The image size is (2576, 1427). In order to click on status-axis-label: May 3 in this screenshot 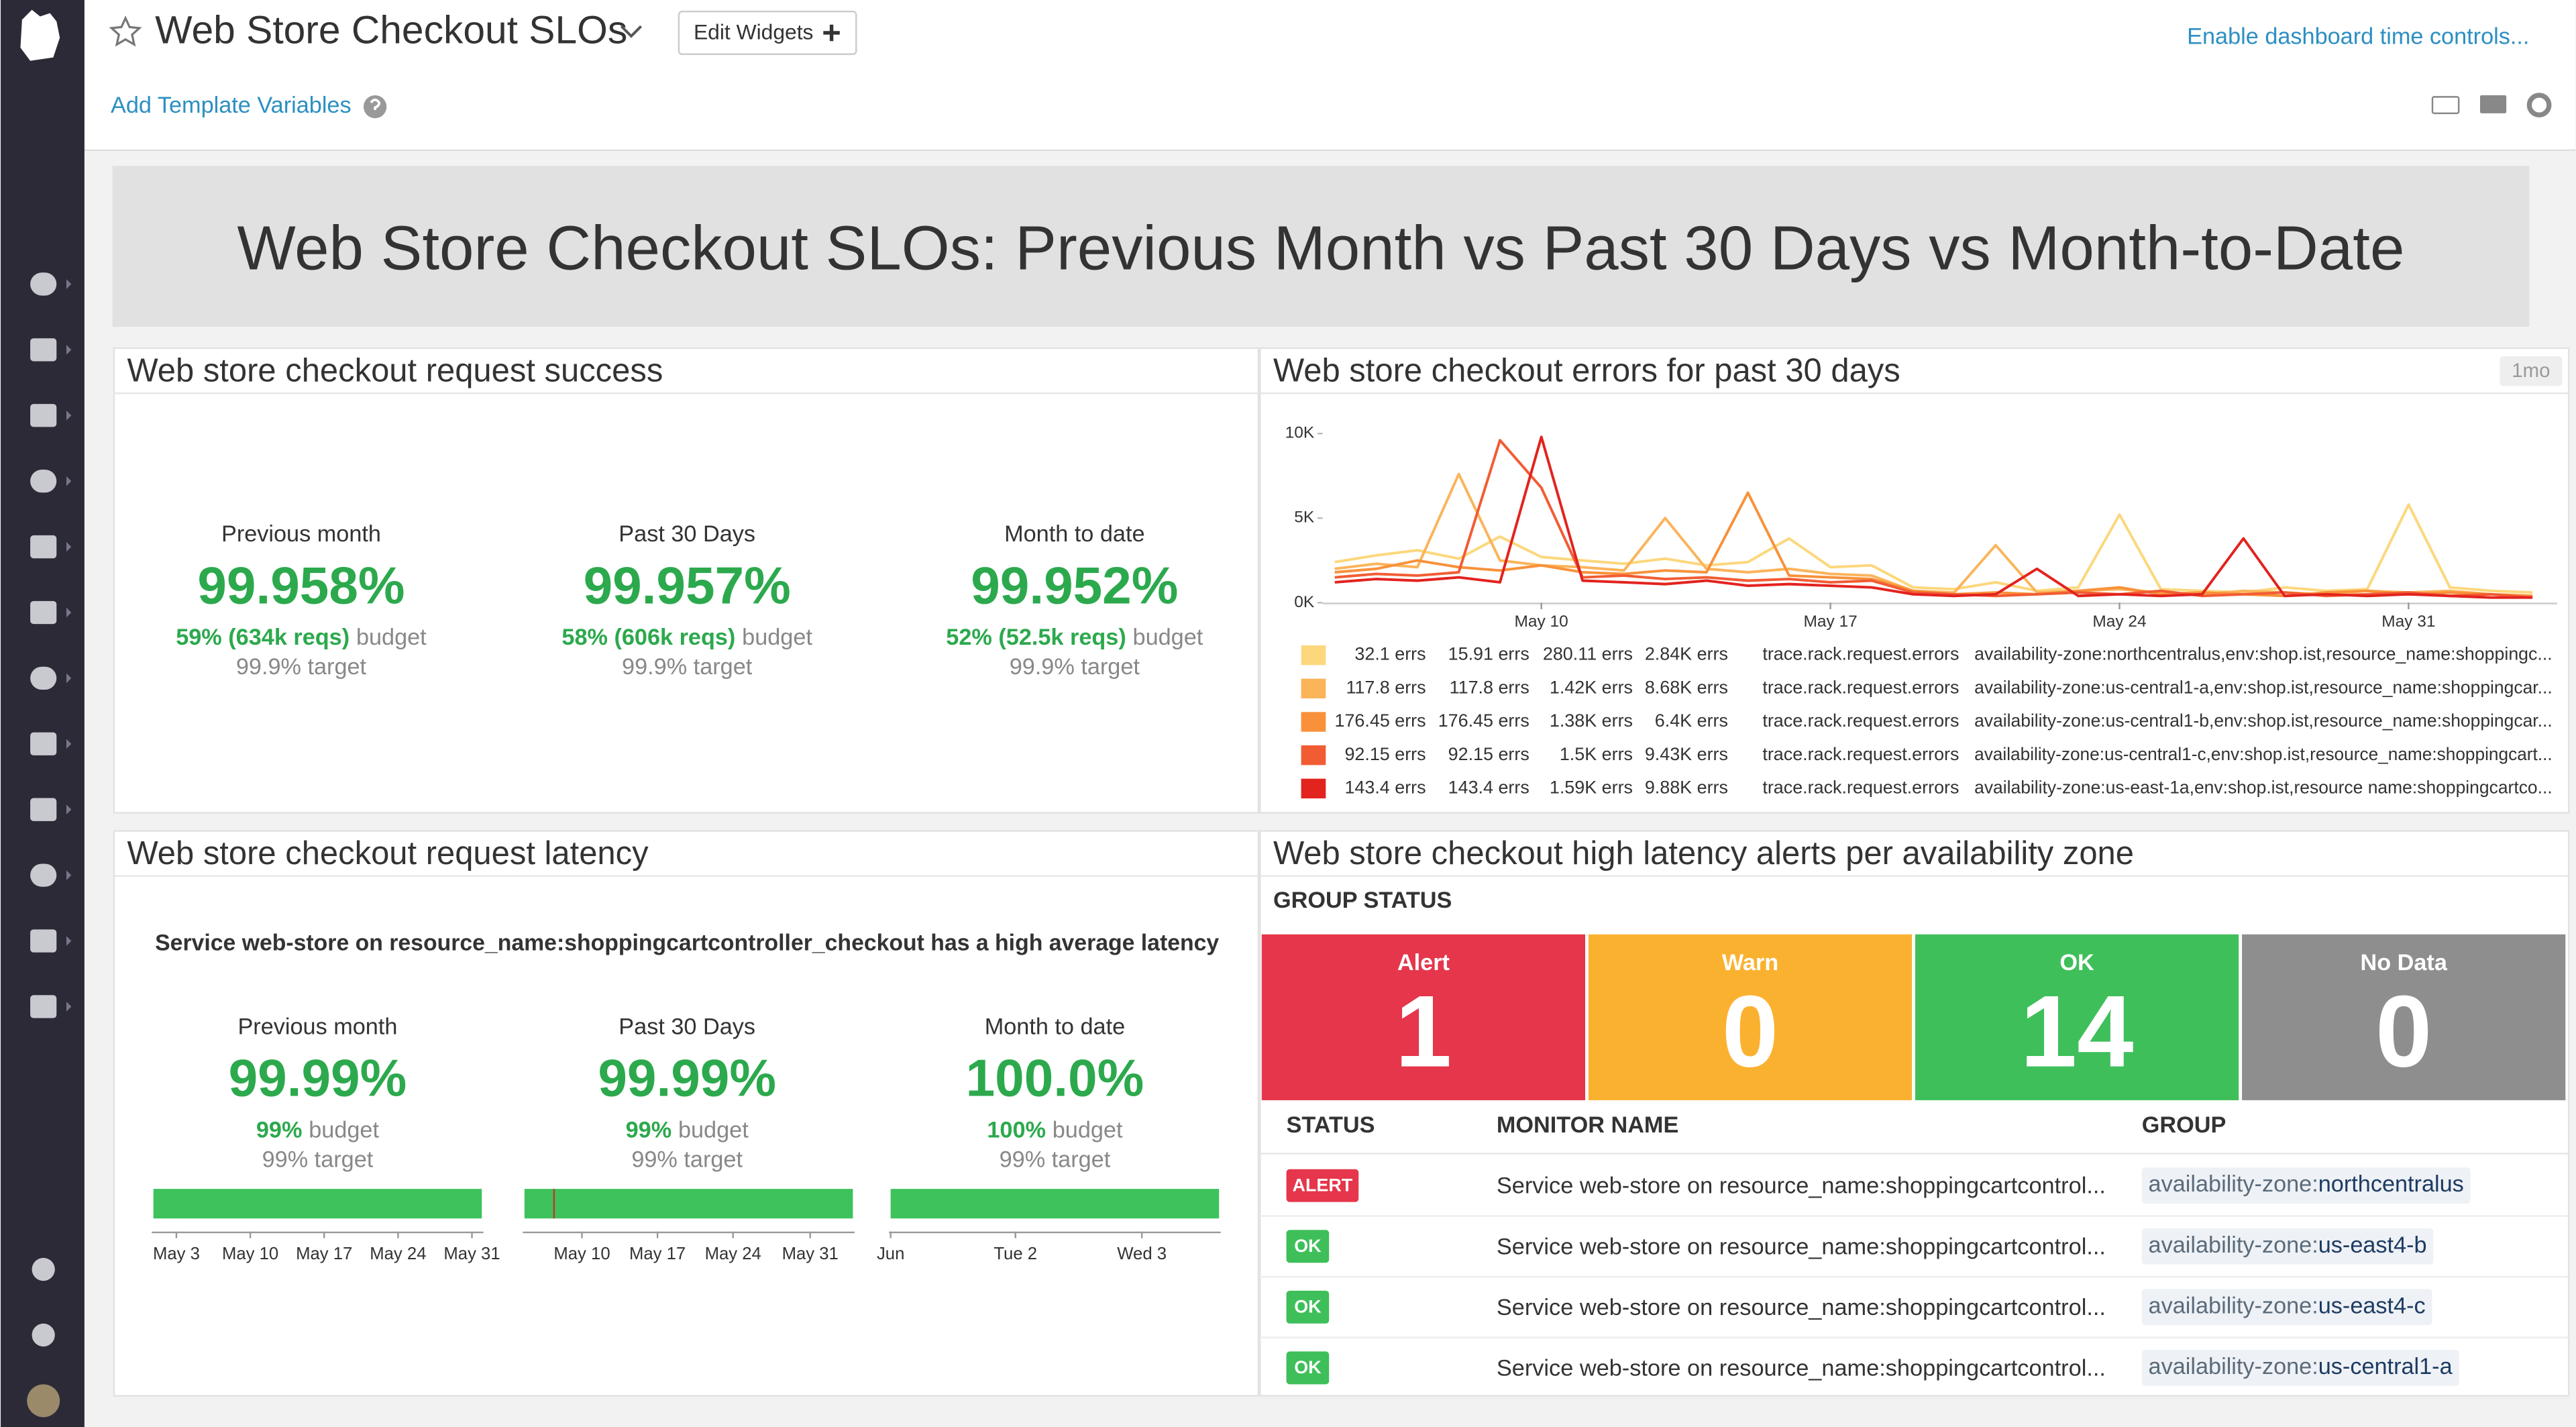, I will do `click(176, 1254)`.